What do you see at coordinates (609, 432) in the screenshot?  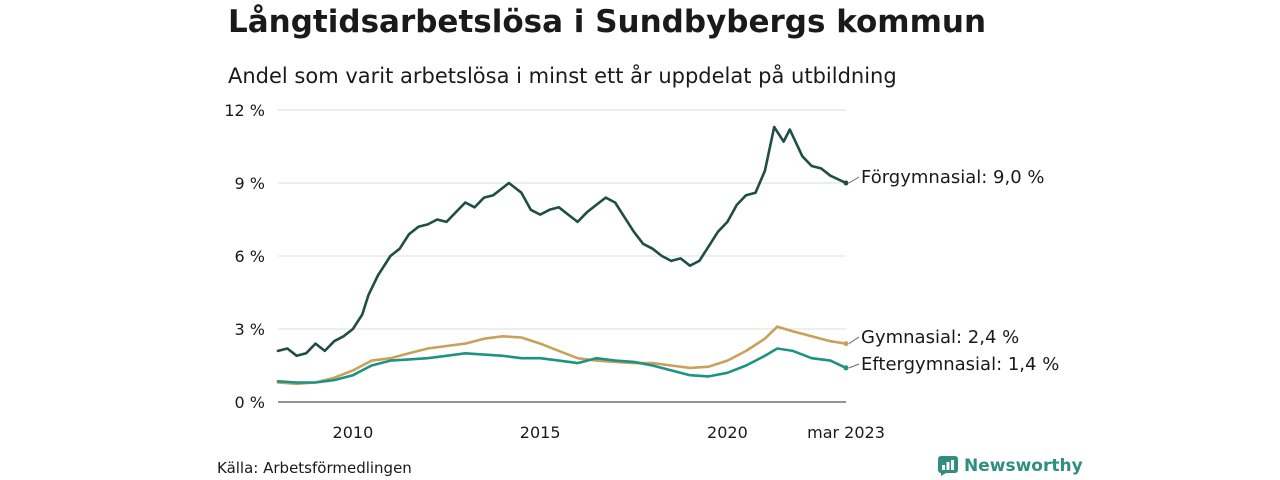 I see `x-axis-ticks: 2010 2015 2020 mar 2023` at bounding box center [609, 432].